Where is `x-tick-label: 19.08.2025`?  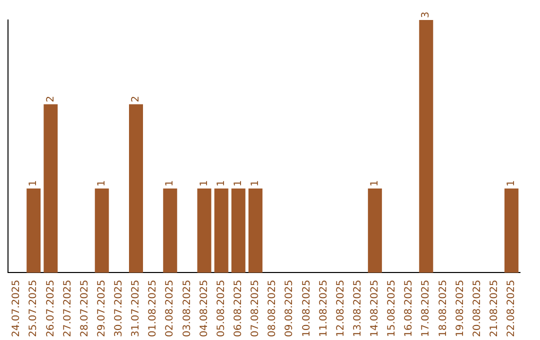 x-tick-label: 19.08.2025 is located at coordinates (460, 309).